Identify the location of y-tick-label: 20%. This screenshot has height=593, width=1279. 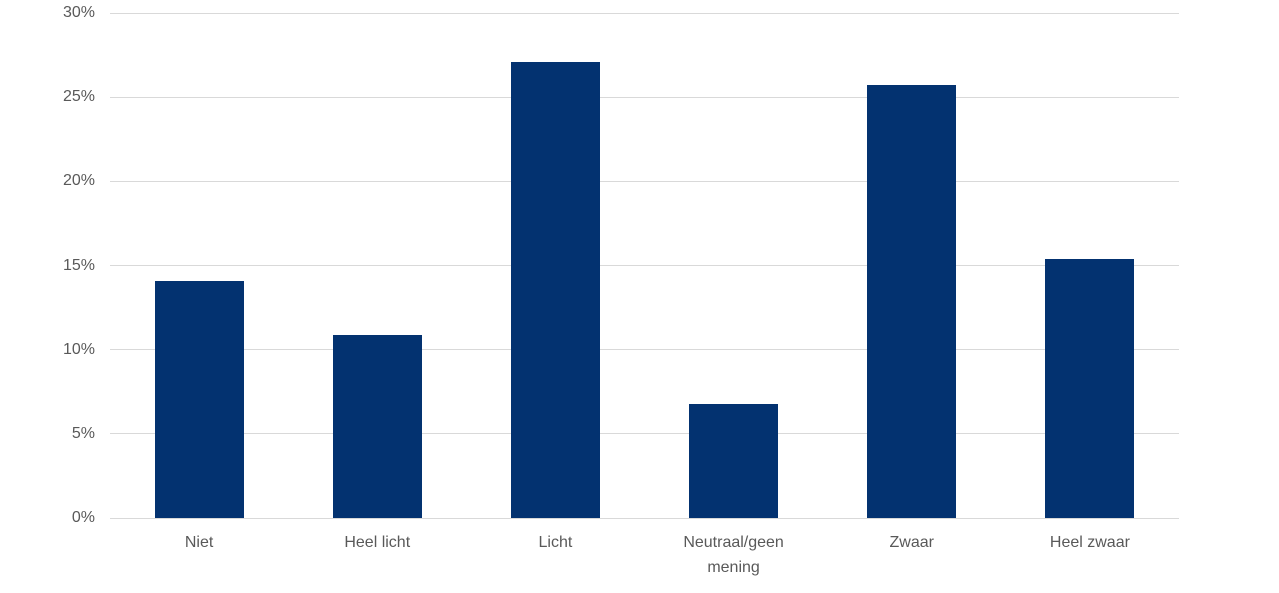
(78, 181).